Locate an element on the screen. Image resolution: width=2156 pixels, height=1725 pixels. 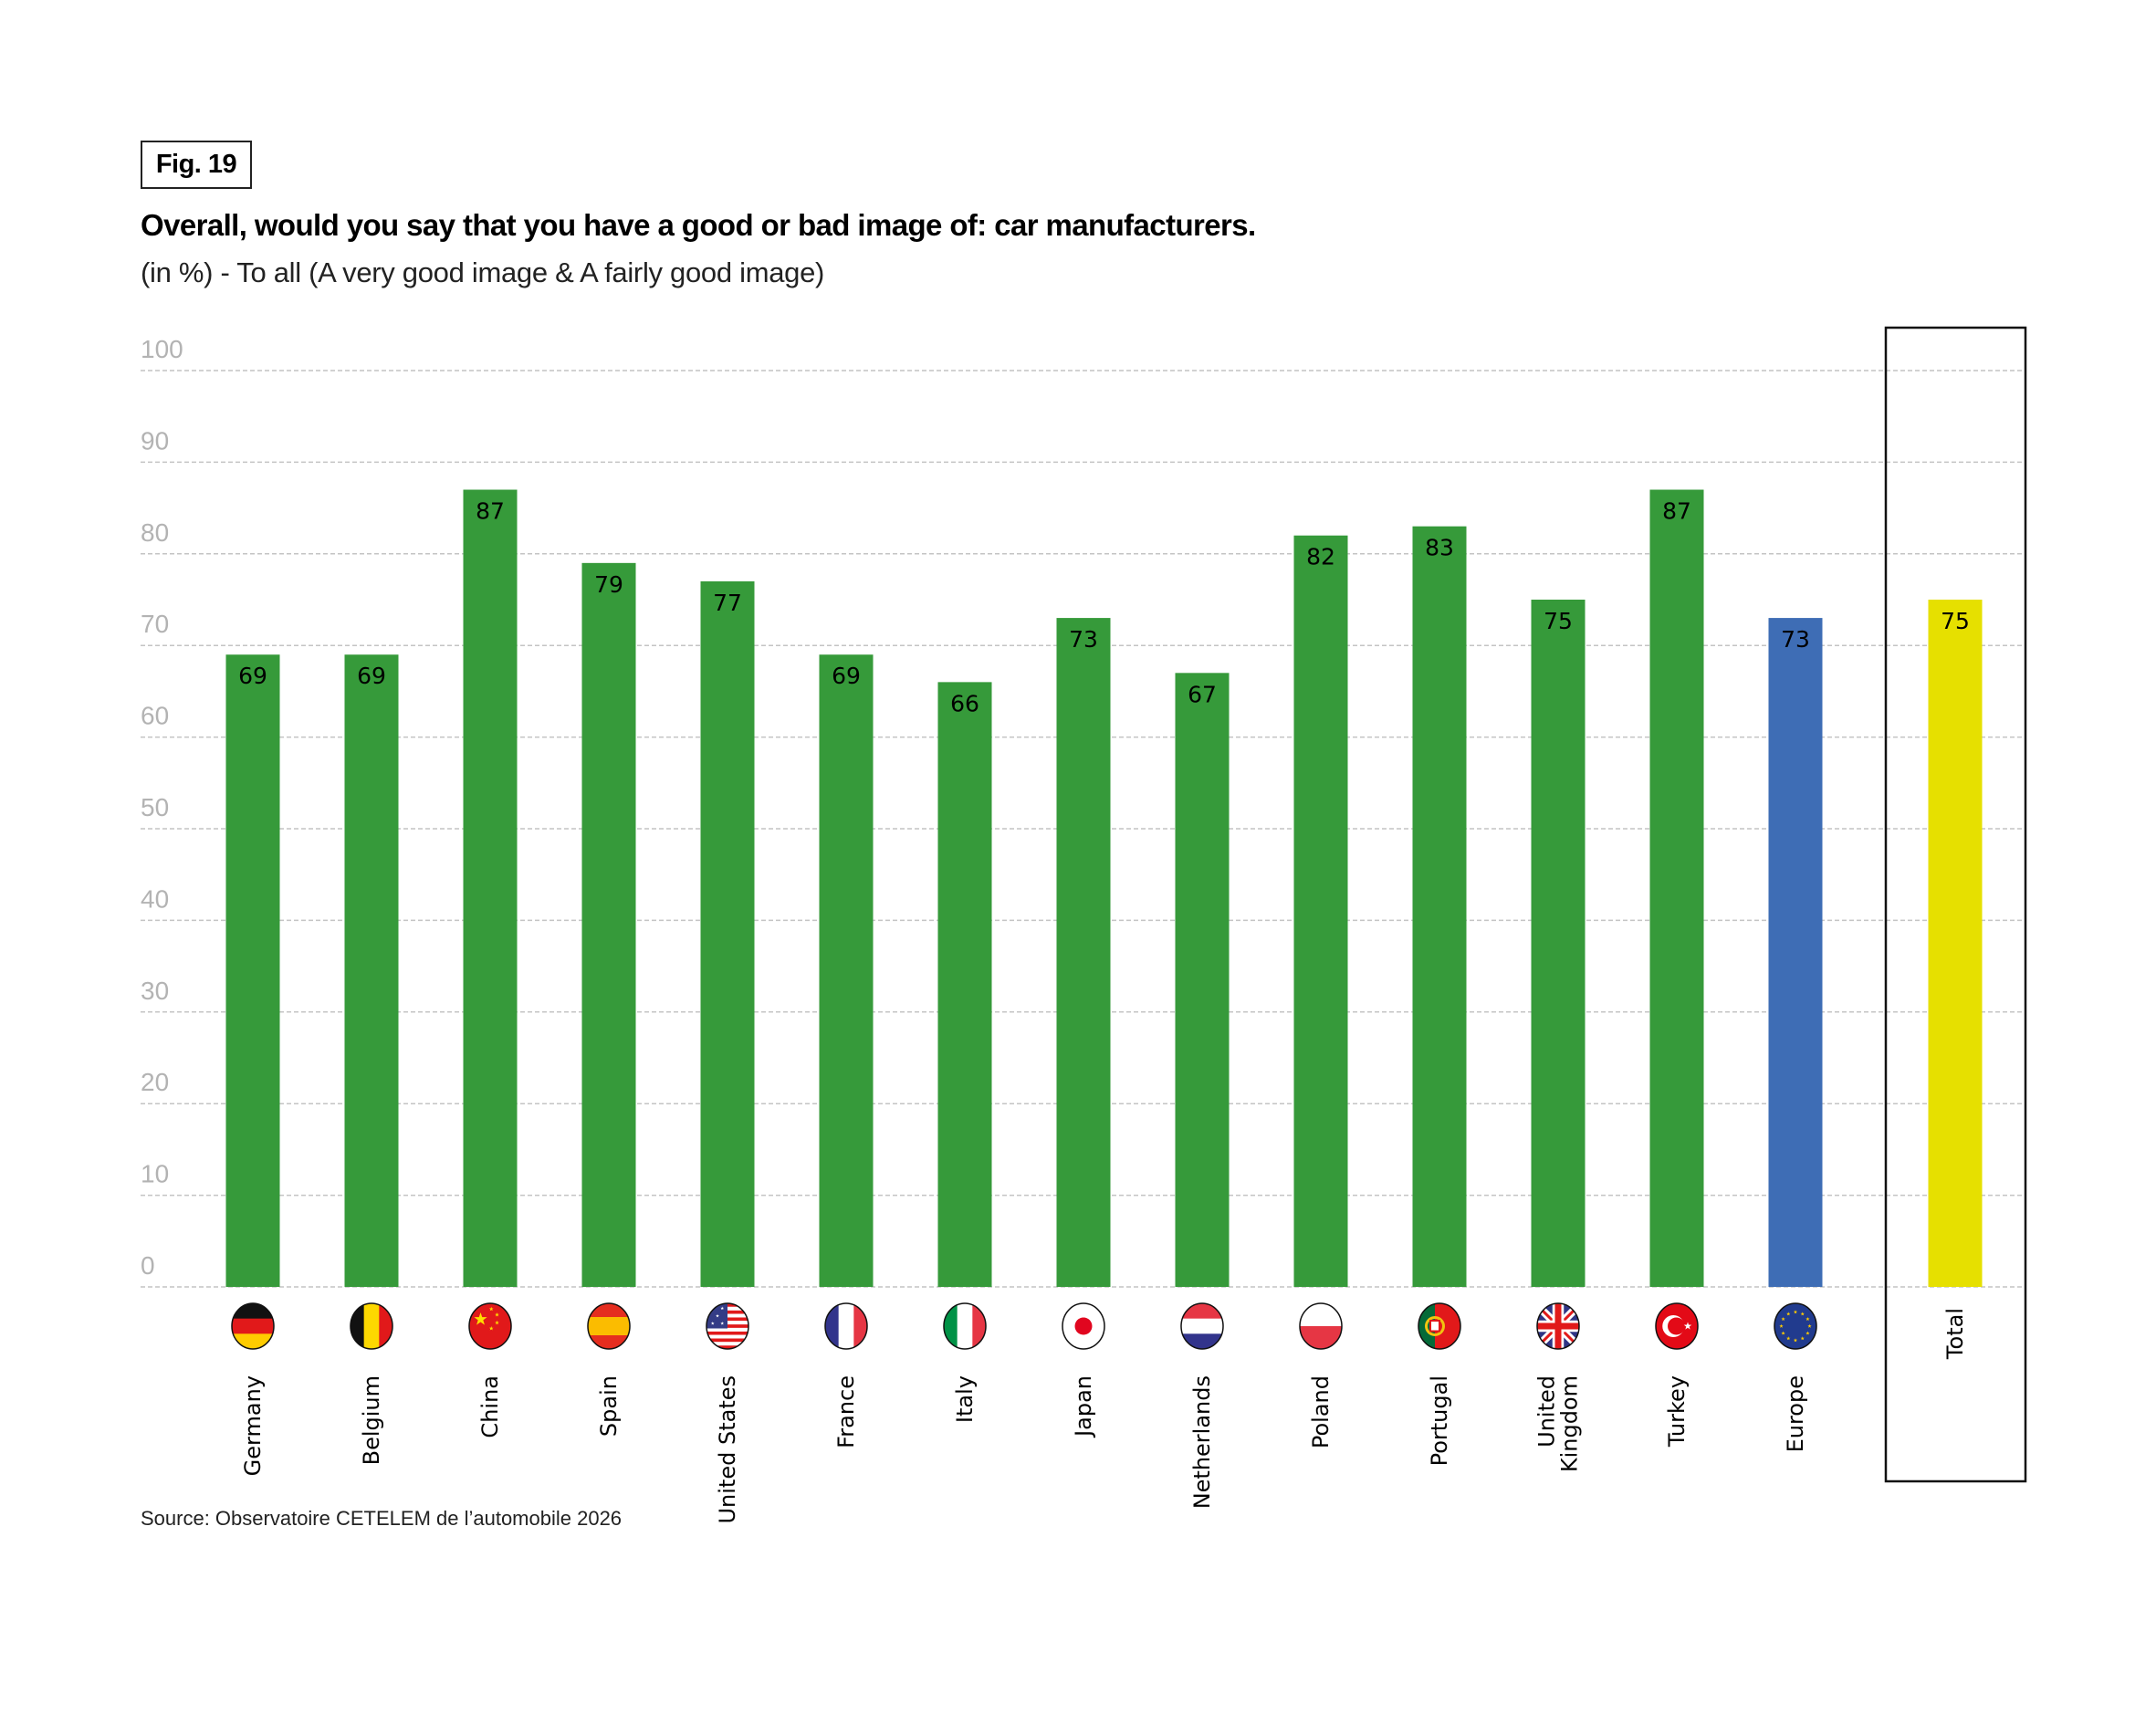
x-label-poland: Poland is located at coordinates (1321, 1411).